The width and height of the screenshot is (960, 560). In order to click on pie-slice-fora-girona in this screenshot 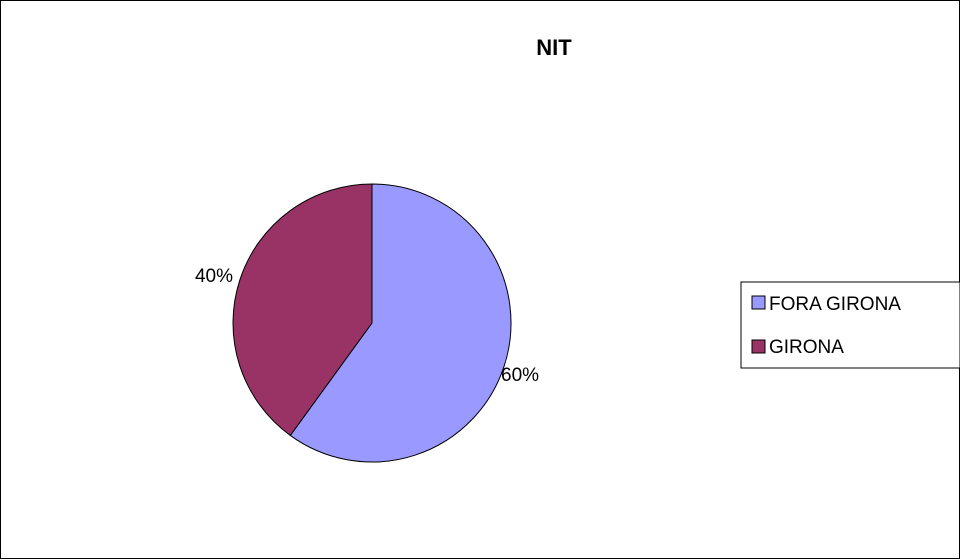, I will do `click(400, 323)`.